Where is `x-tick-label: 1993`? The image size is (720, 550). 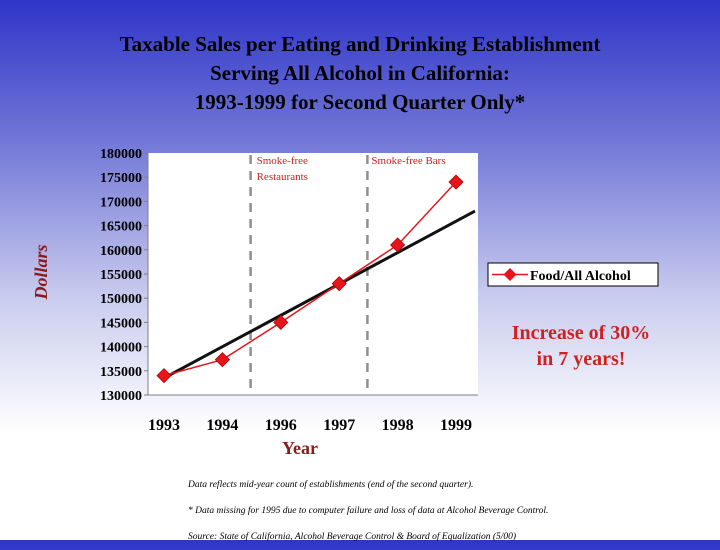
x-tick-label: 1993 is located at coordinates (164, 425).